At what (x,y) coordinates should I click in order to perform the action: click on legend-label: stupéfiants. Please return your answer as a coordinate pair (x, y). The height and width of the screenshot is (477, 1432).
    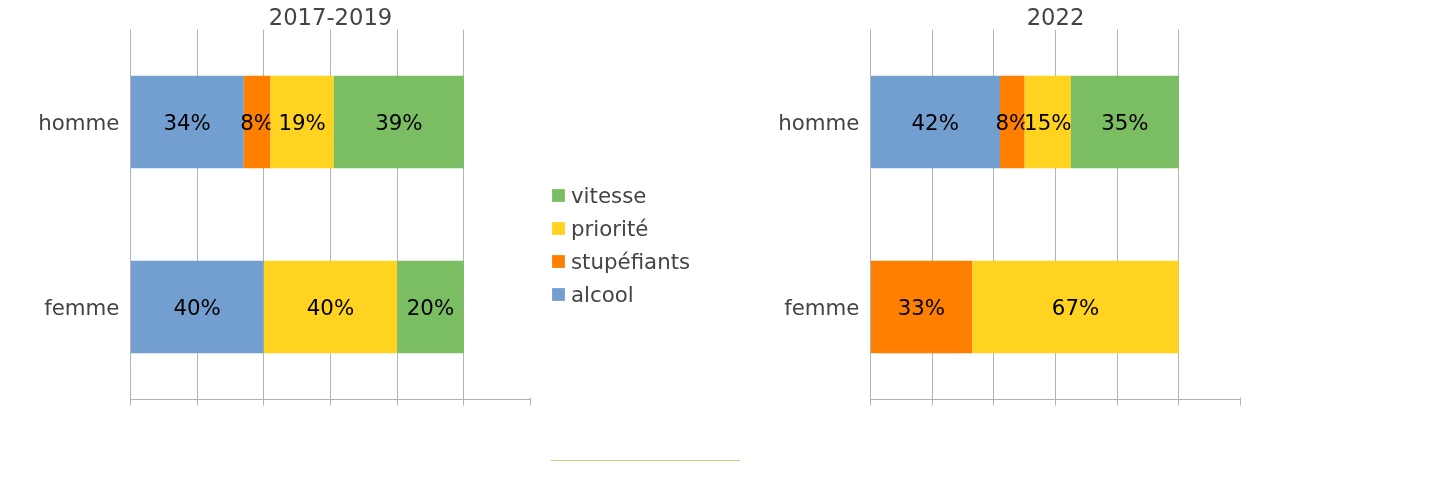
    Looking at the image, I should click on (631, 261).